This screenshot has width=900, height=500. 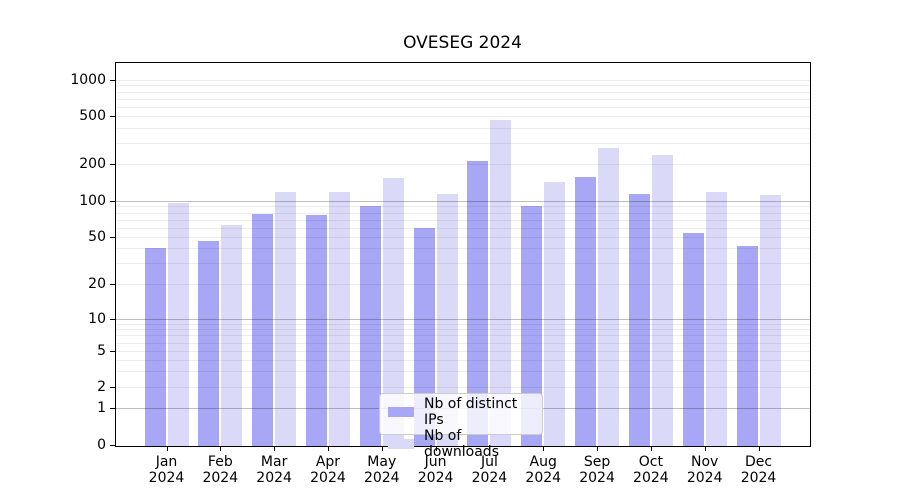 What do you see at coordinates (401, 444) in the screenshot?
I see `legend-swatch-downloads` at bounding box center [401, 444].